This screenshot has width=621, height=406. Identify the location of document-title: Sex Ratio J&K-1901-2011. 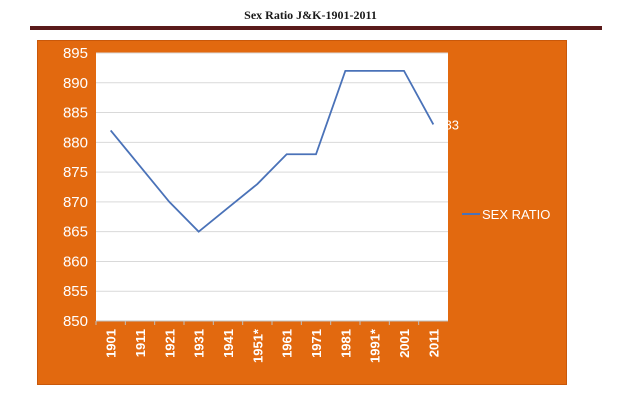
(310, 15).